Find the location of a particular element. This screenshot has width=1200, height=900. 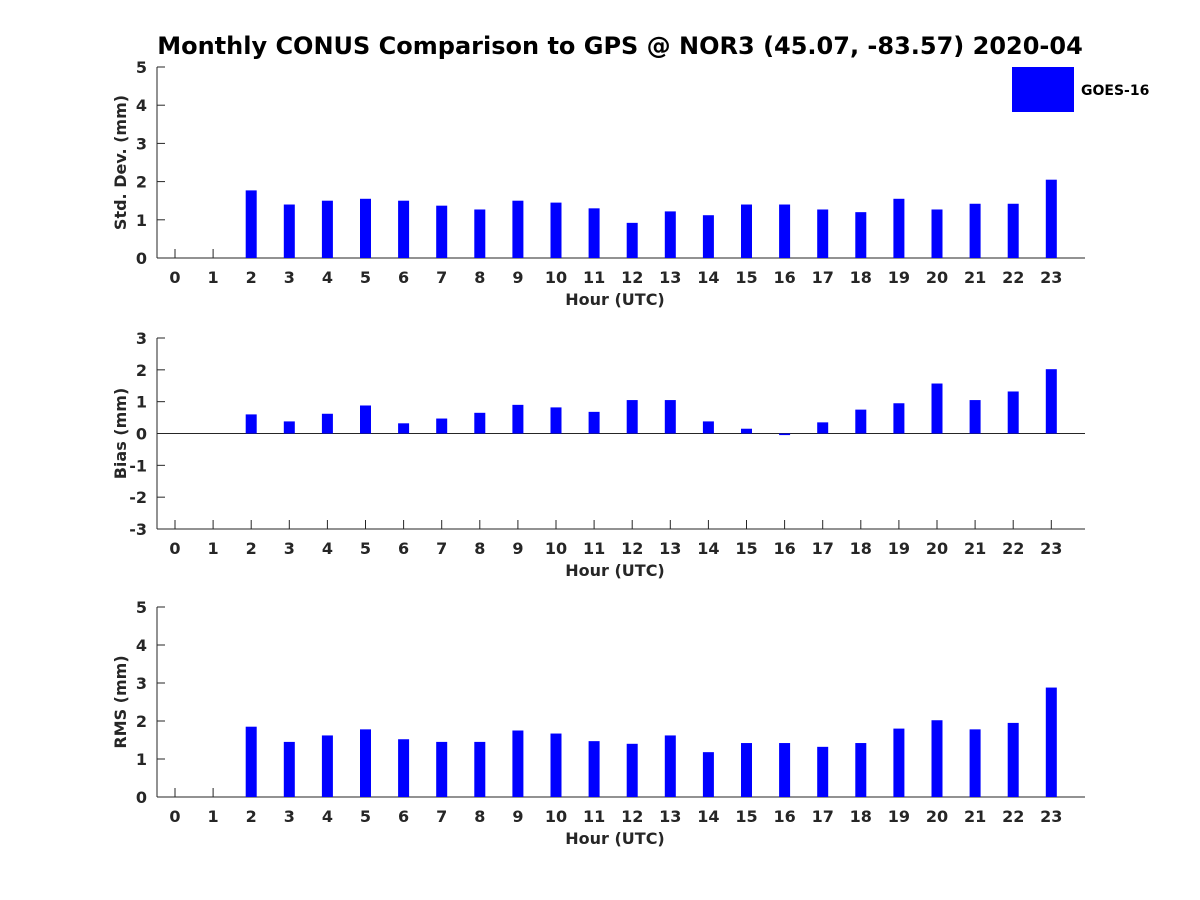

y-tick-label: 5 is located at coordinates (141, 67).